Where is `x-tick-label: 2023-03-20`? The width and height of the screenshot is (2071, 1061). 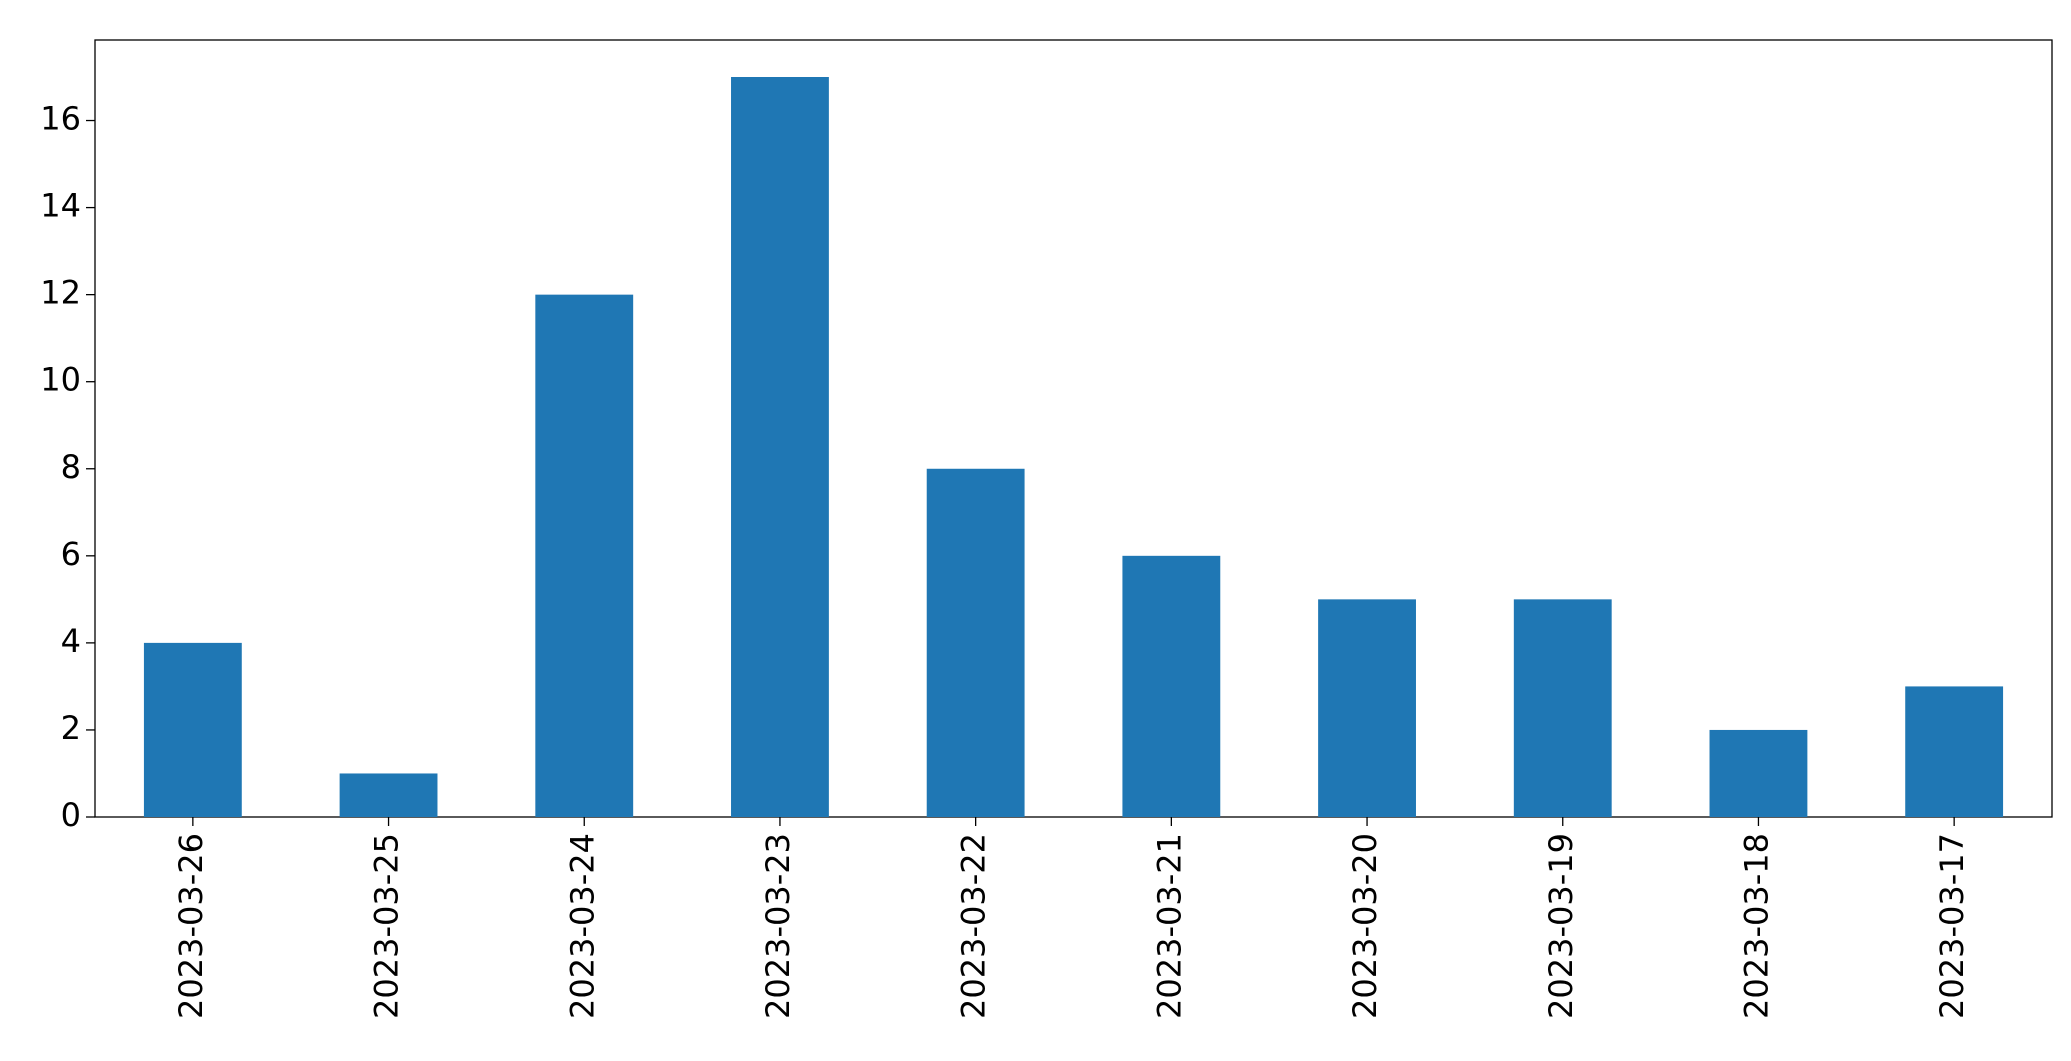 x-tick-label: 2023-03-20 is located at coordinates (1365, 926).